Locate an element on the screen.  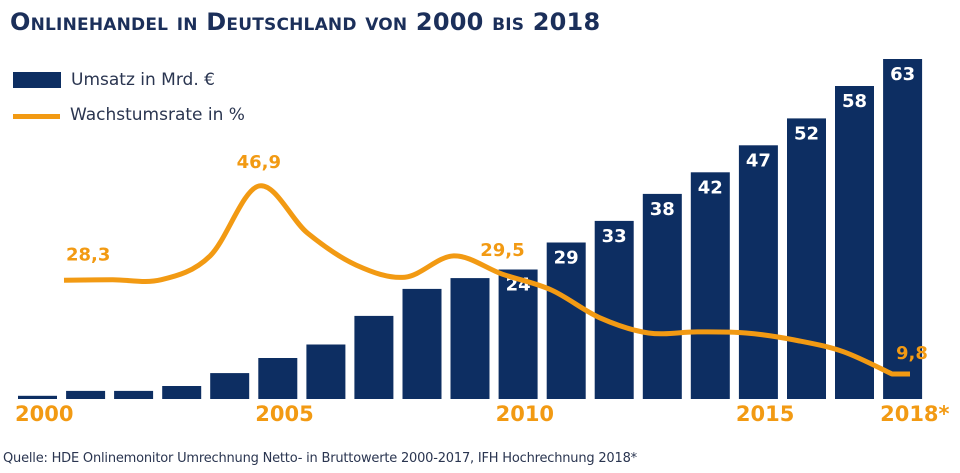
bar-2013 is located at coordinates (662, 296).